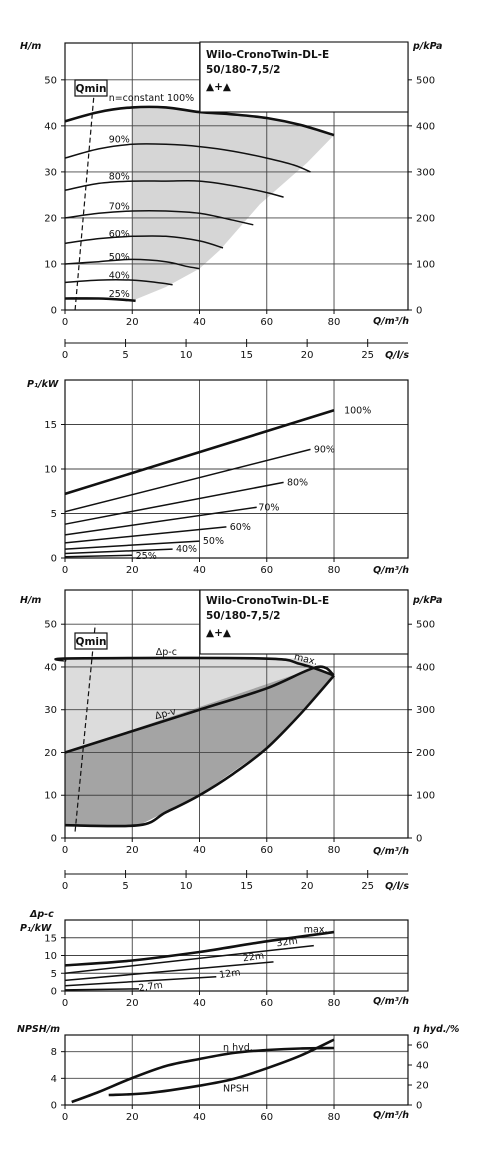 The image size is (479, 1166). What do you see at coordinates (194, 666) in the screenshot?
I see `series-line--p-c` at bounding box center [194, 666].